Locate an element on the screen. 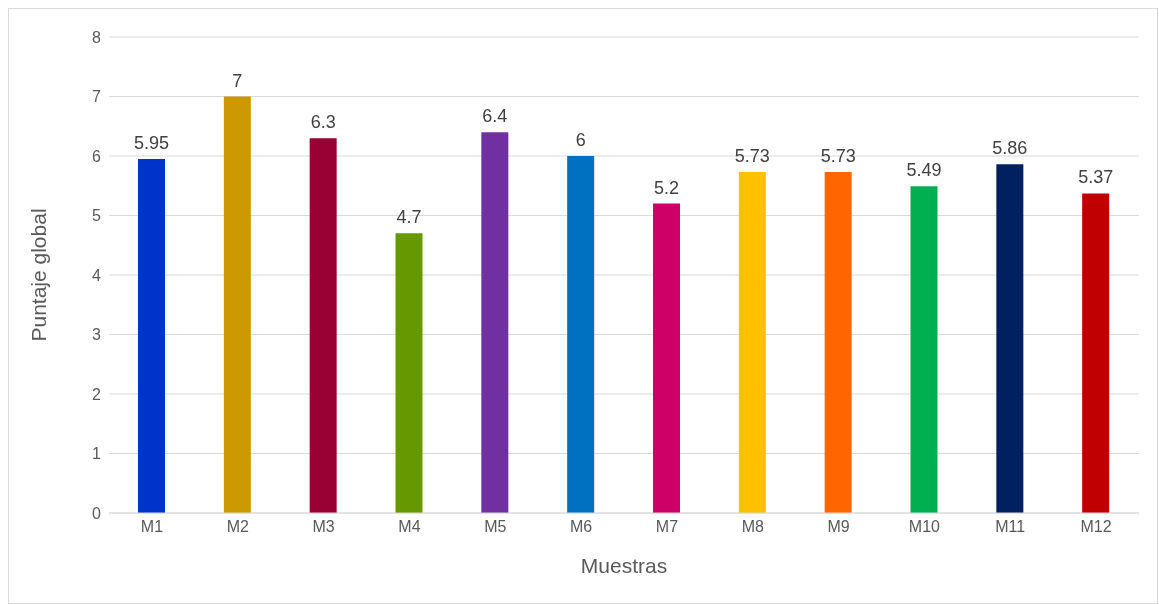 The width and height of the screenshot is (1159, 604). y-axis-title: Puntaje global is located at coordinates (39, 275).